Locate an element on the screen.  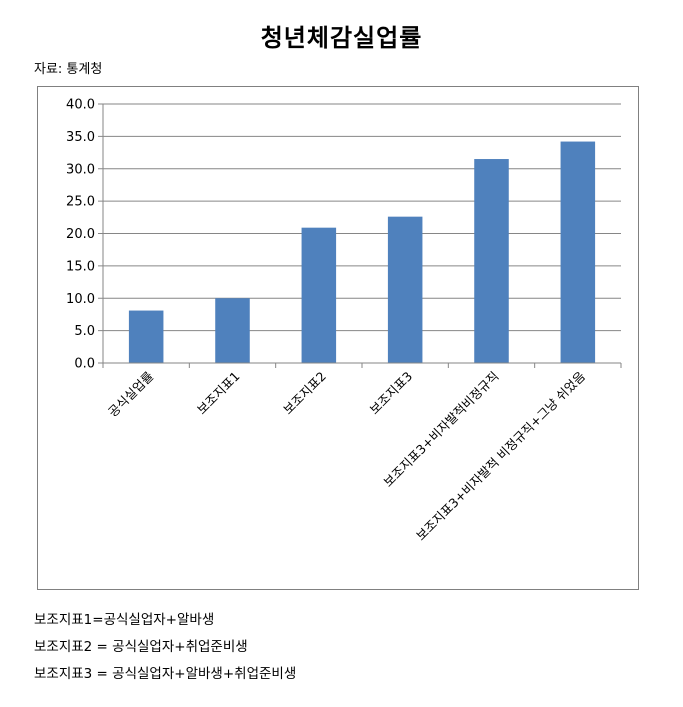
y-tick-label: 15.0 is located at coordinates (80, 266).